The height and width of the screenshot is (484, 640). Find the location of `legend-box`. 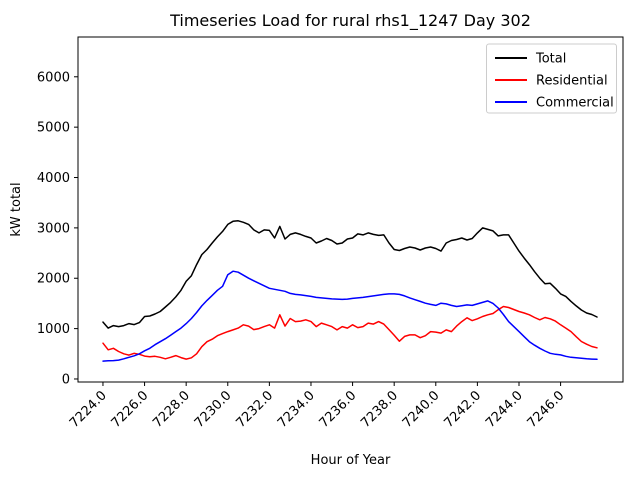

legend-box is located at coordinates (551, 78).